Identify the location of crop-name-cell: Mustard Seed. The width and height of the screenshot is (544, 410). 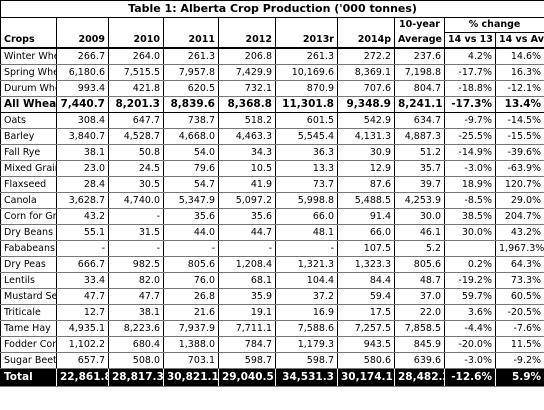
(28, 296).